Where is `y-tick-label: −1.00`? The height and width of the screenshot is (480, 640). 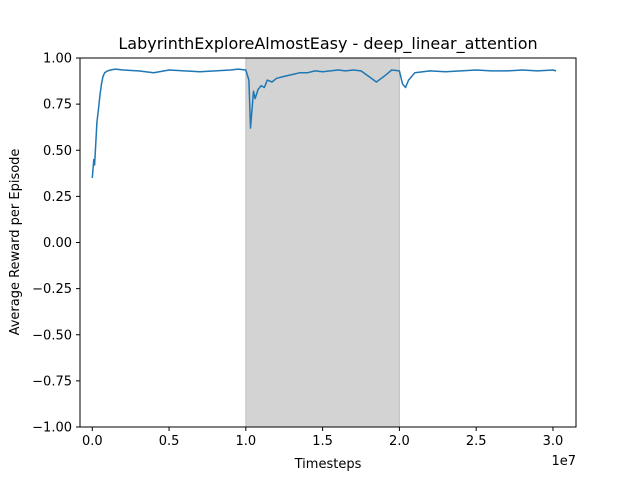
y-tick-label: −1.00 is located at coordinates (52, 428).